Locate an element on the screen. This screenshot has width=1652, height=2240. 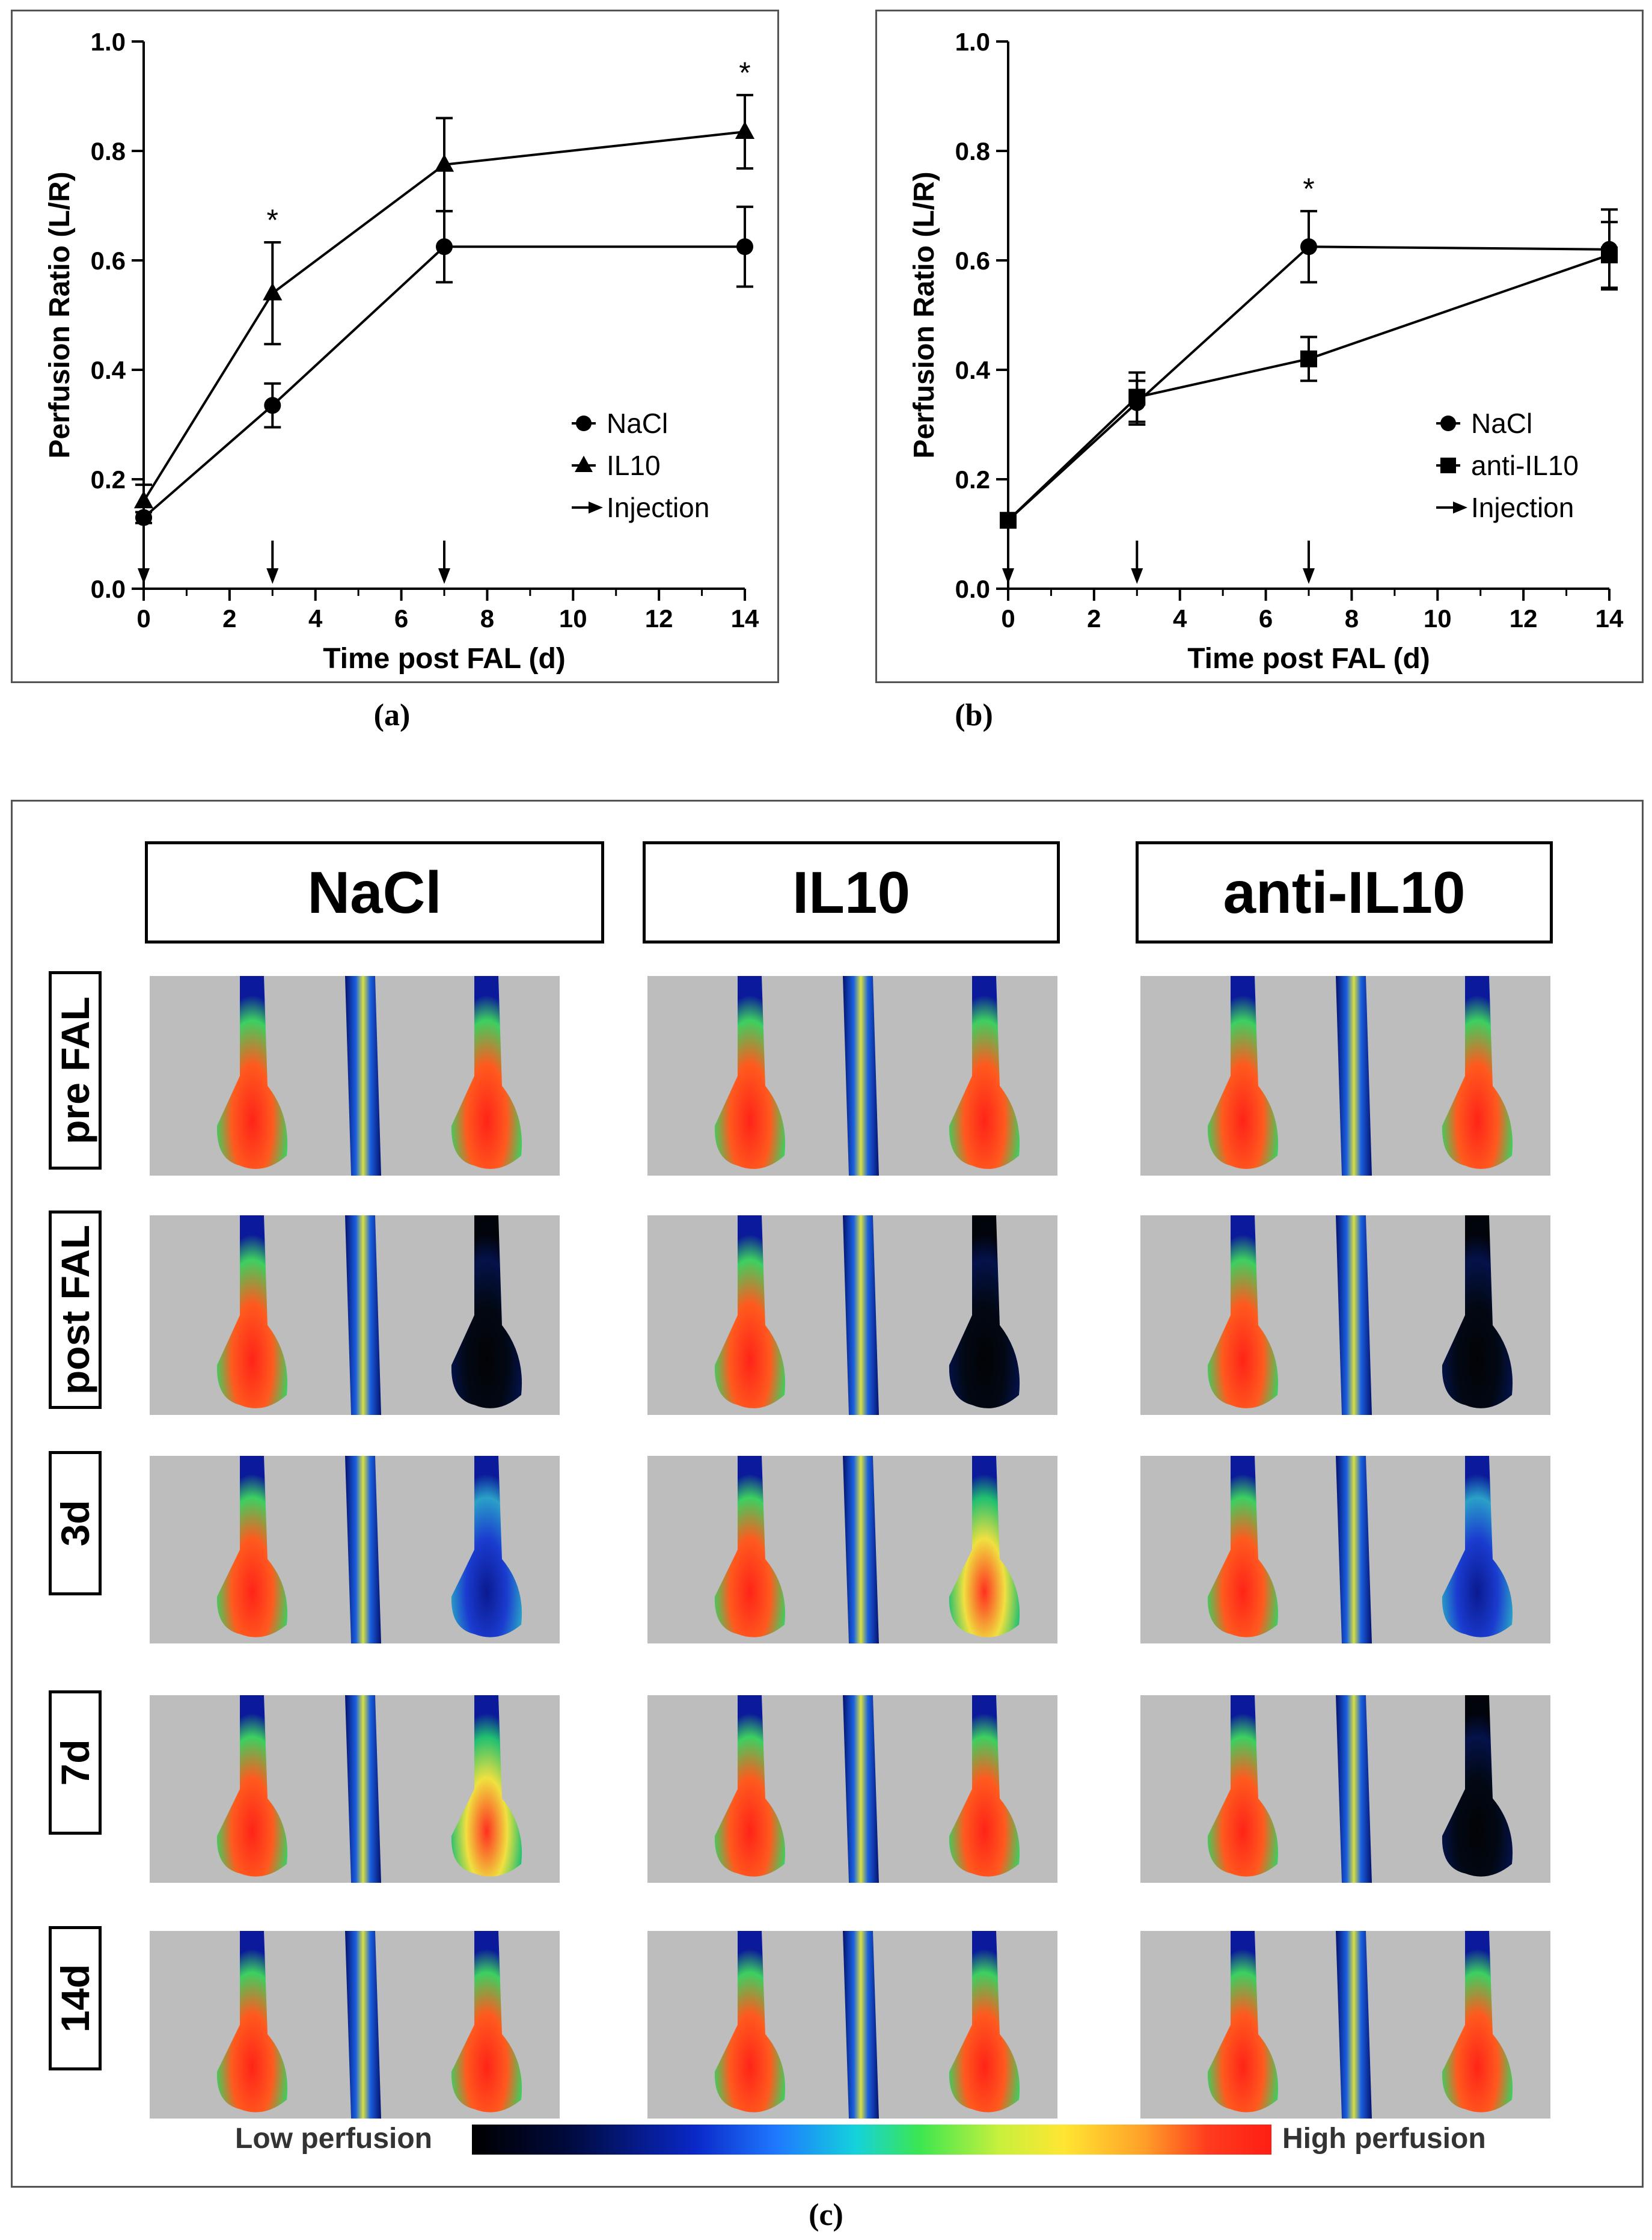
chart-b-ytick-label: 1.0 is located at coordinates (973, 42).